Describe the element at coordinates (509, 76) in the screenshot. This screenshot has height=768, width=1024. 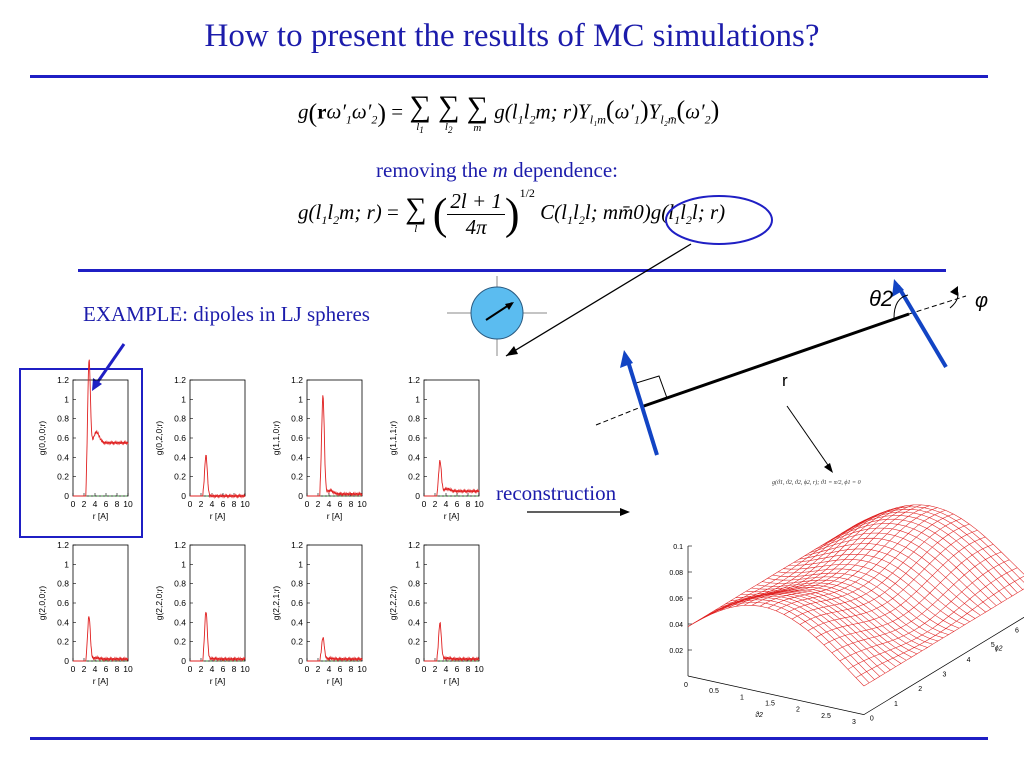
I see `title-rule` at that location.